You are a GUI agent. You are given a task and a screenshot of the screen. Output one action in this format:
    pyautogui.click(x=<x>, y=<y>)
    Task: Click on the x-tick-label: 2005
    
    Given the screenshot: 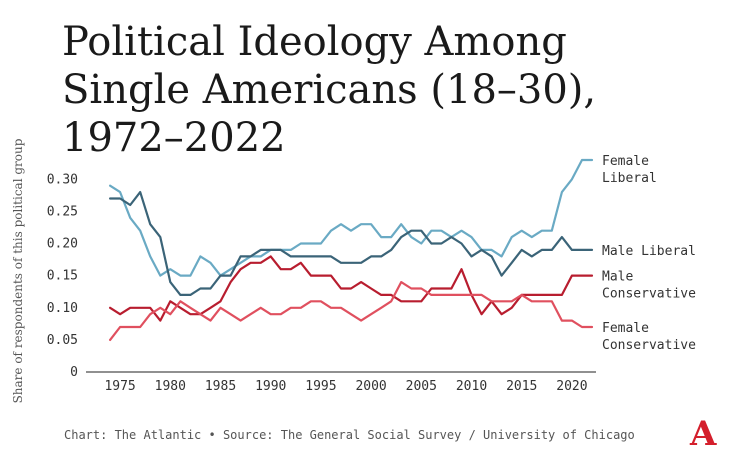 What is the action you would take?
    pyautogui.click(x=421, y=386)
    